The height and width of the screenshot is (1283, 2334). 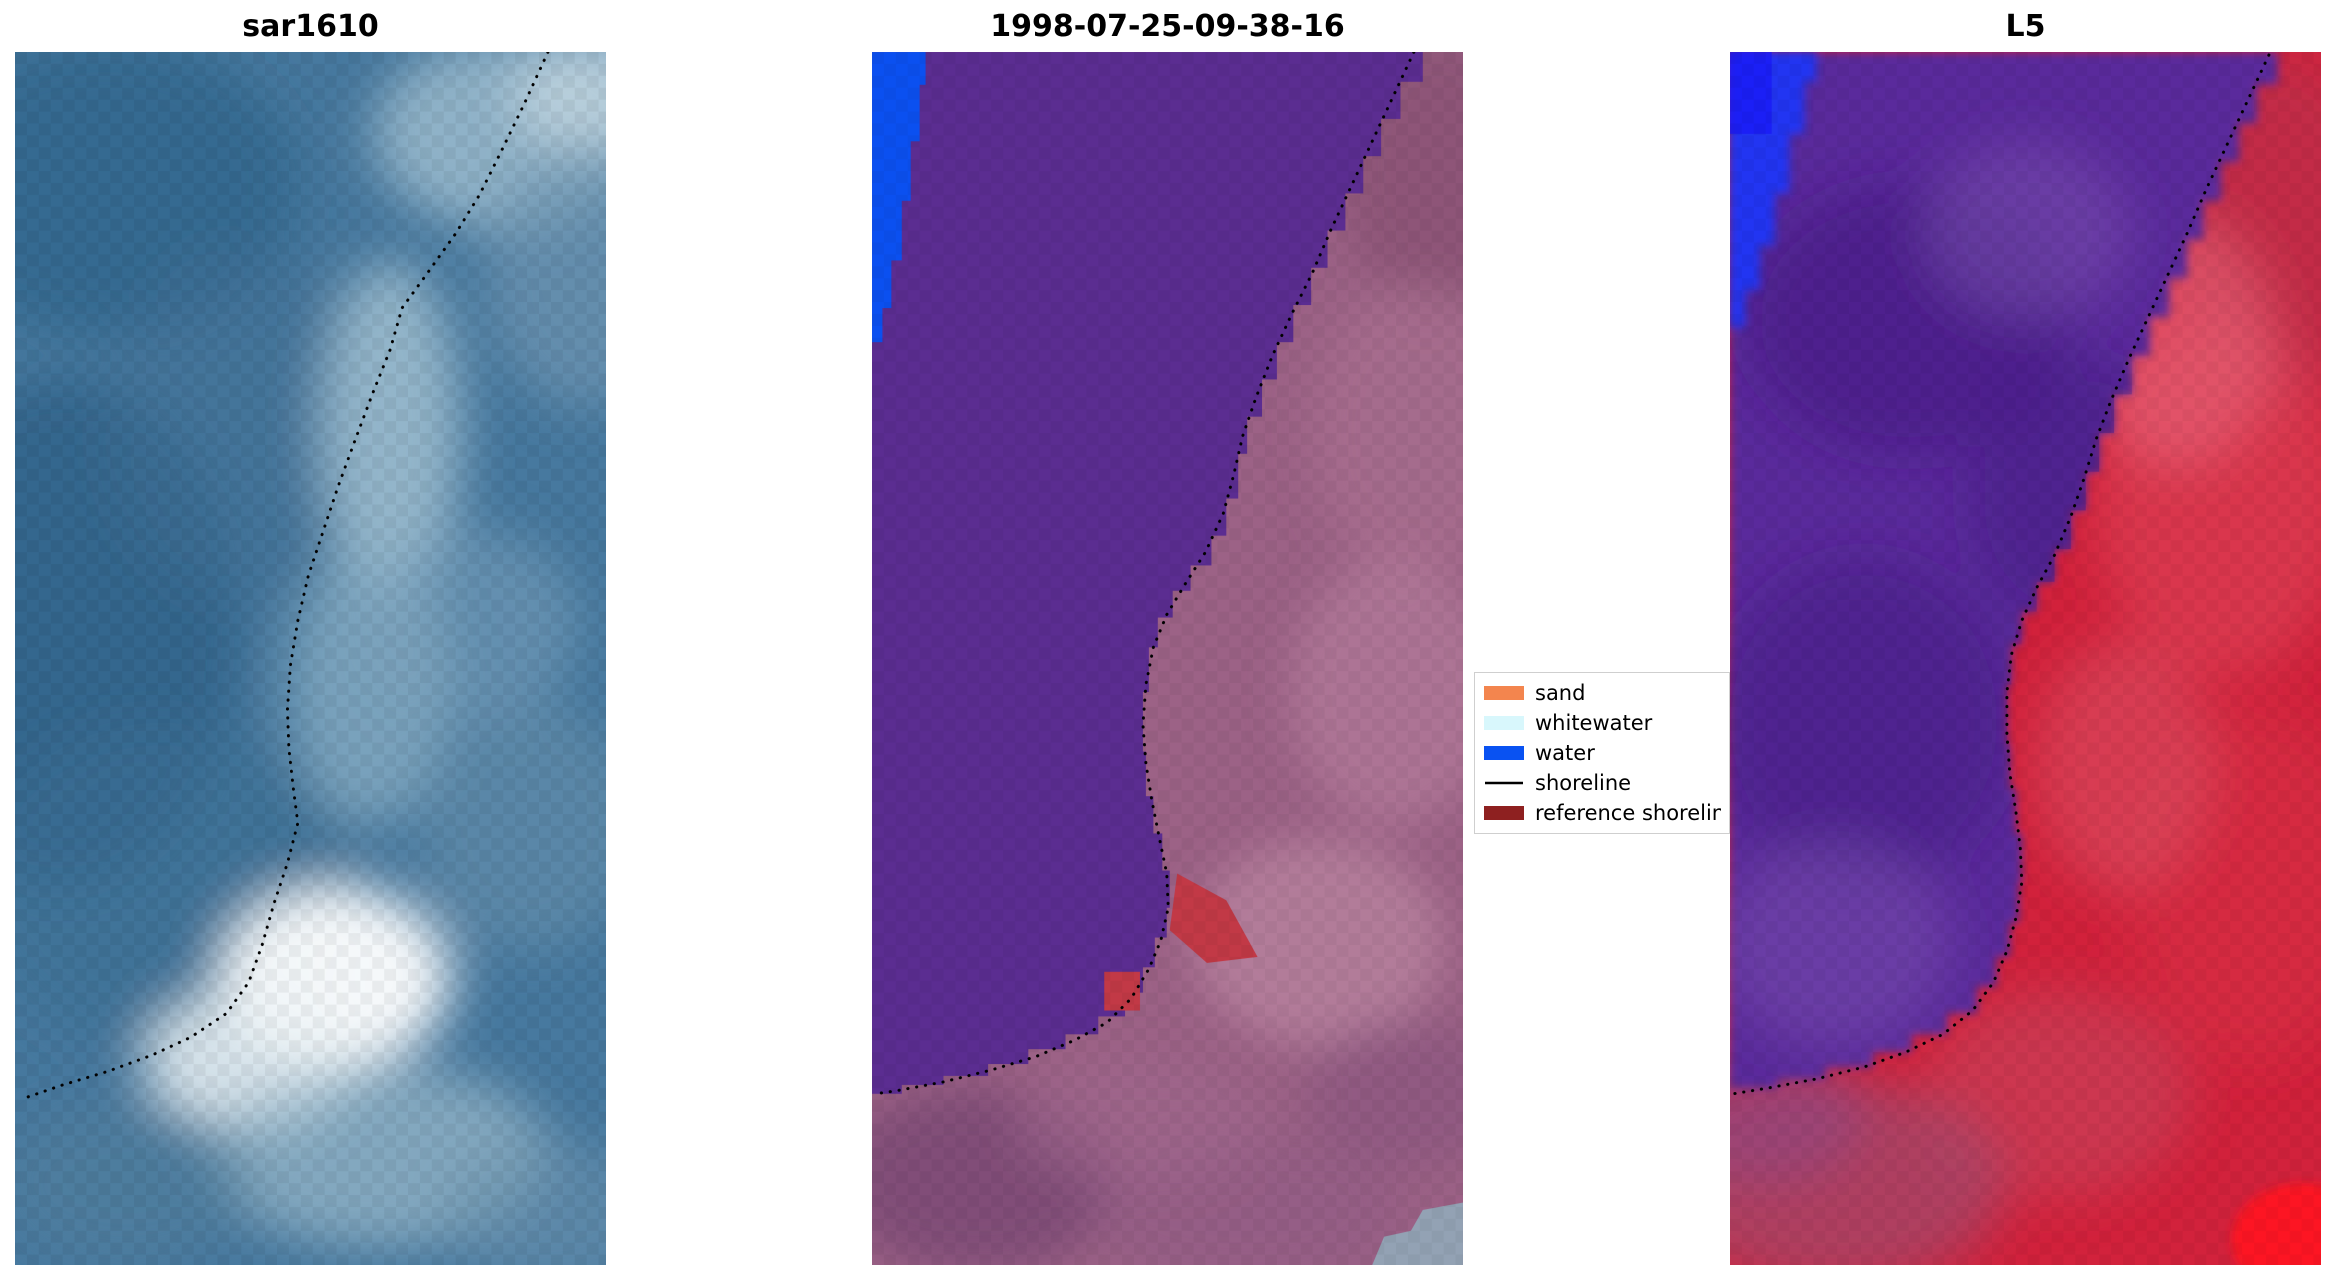 I want to click on legend-item-whitewater: whitewater, so click(x=1602, y=723).